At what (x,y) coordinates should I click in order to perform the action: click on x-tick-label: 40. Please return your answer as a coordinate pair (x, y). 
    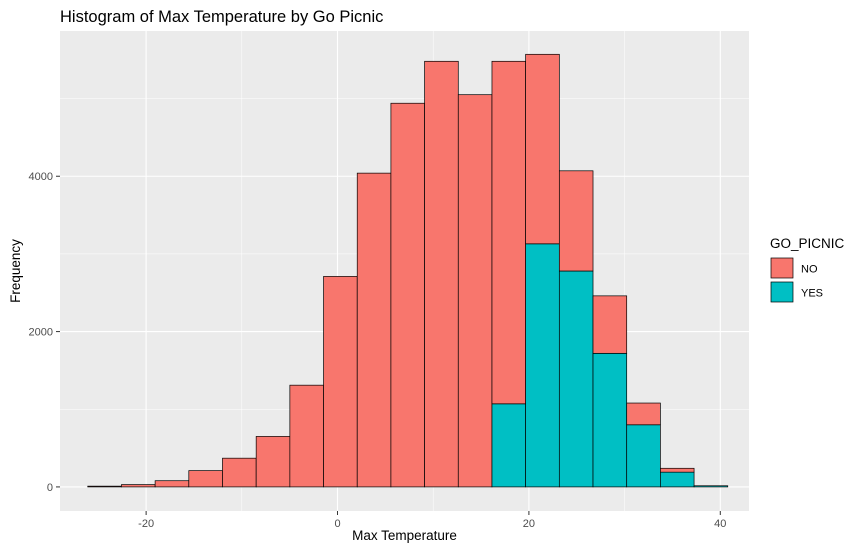
    Looking at the image, I should click on (720, 524).